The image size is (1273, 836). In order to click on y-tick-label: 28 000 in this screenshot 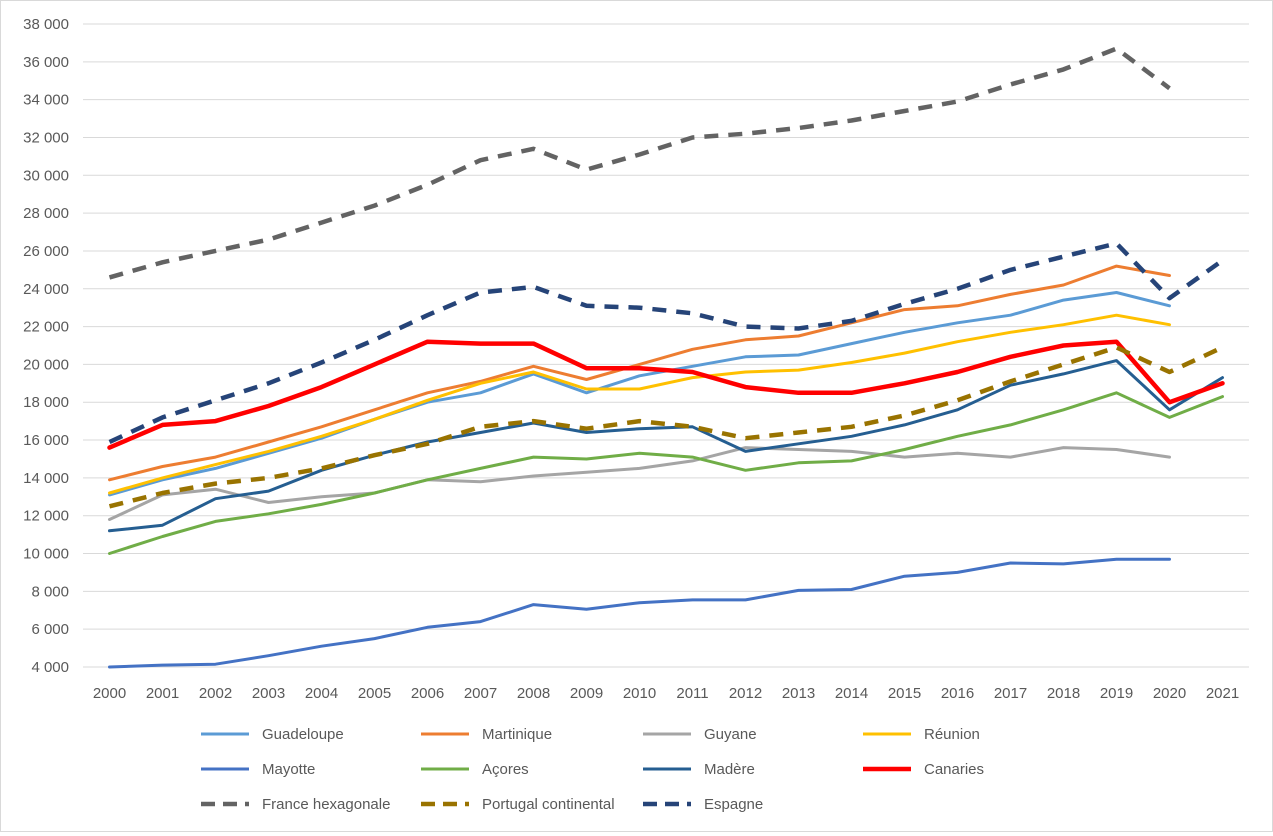, I will do `click(46, 213)`.